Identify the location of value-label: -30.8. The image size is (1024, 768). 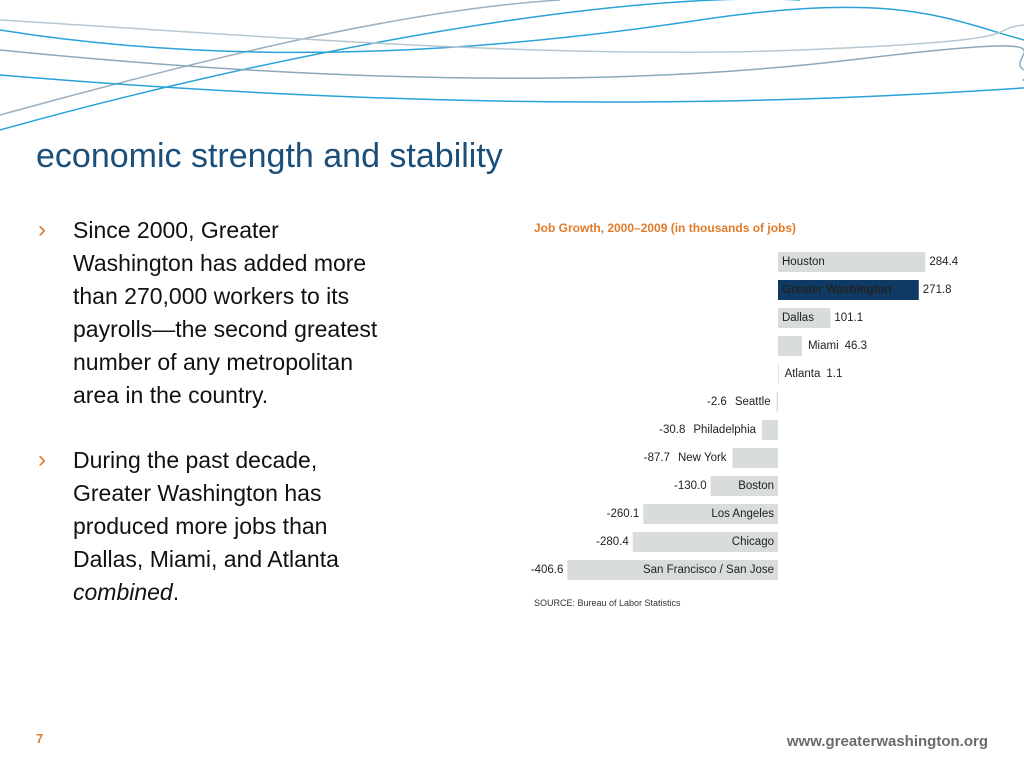
(672, 430).